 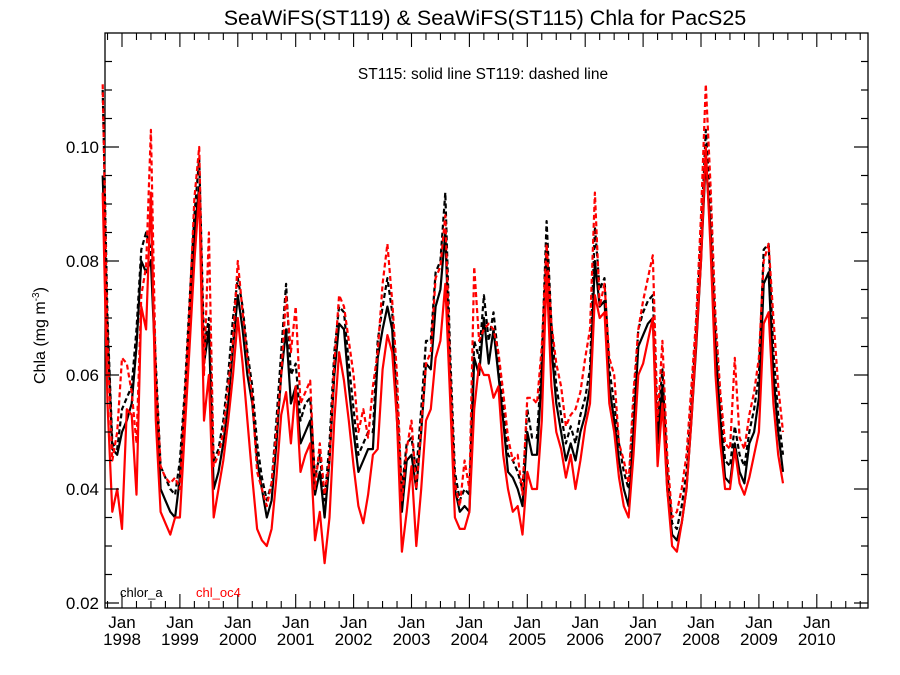 What do you see at coordinates (218, 592) in the screenshot?
I see `legend-chl-oc4: chl_oc4` at bounding box center [218, 592].